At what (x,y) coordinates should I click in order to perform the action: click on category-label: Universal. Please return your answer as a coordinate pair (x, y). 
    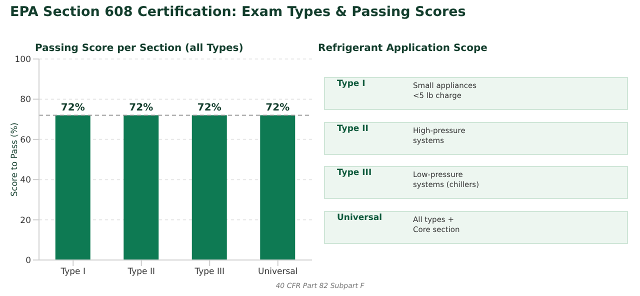
    Looking at the image, I should click on (359, 217).